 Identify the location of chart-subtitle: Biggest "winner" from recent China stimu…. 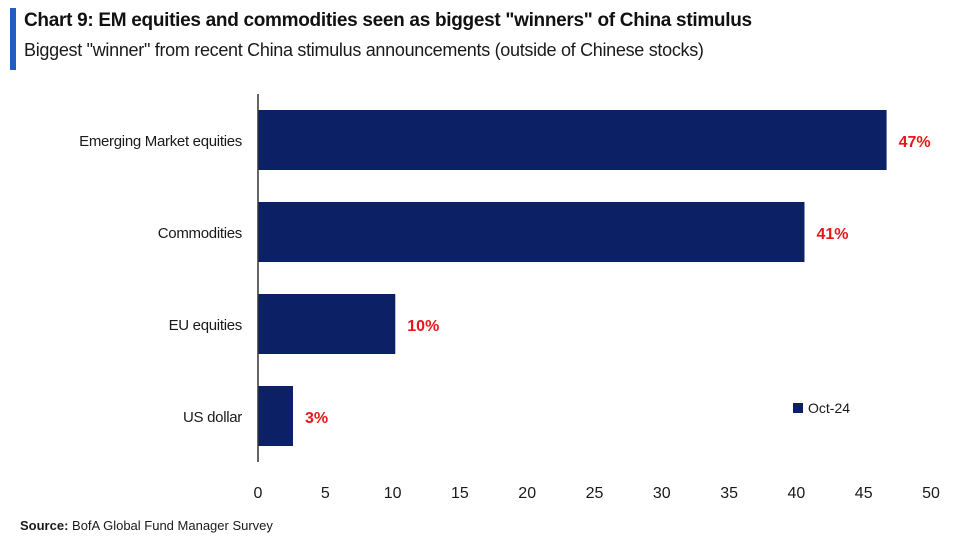
(364, 50).